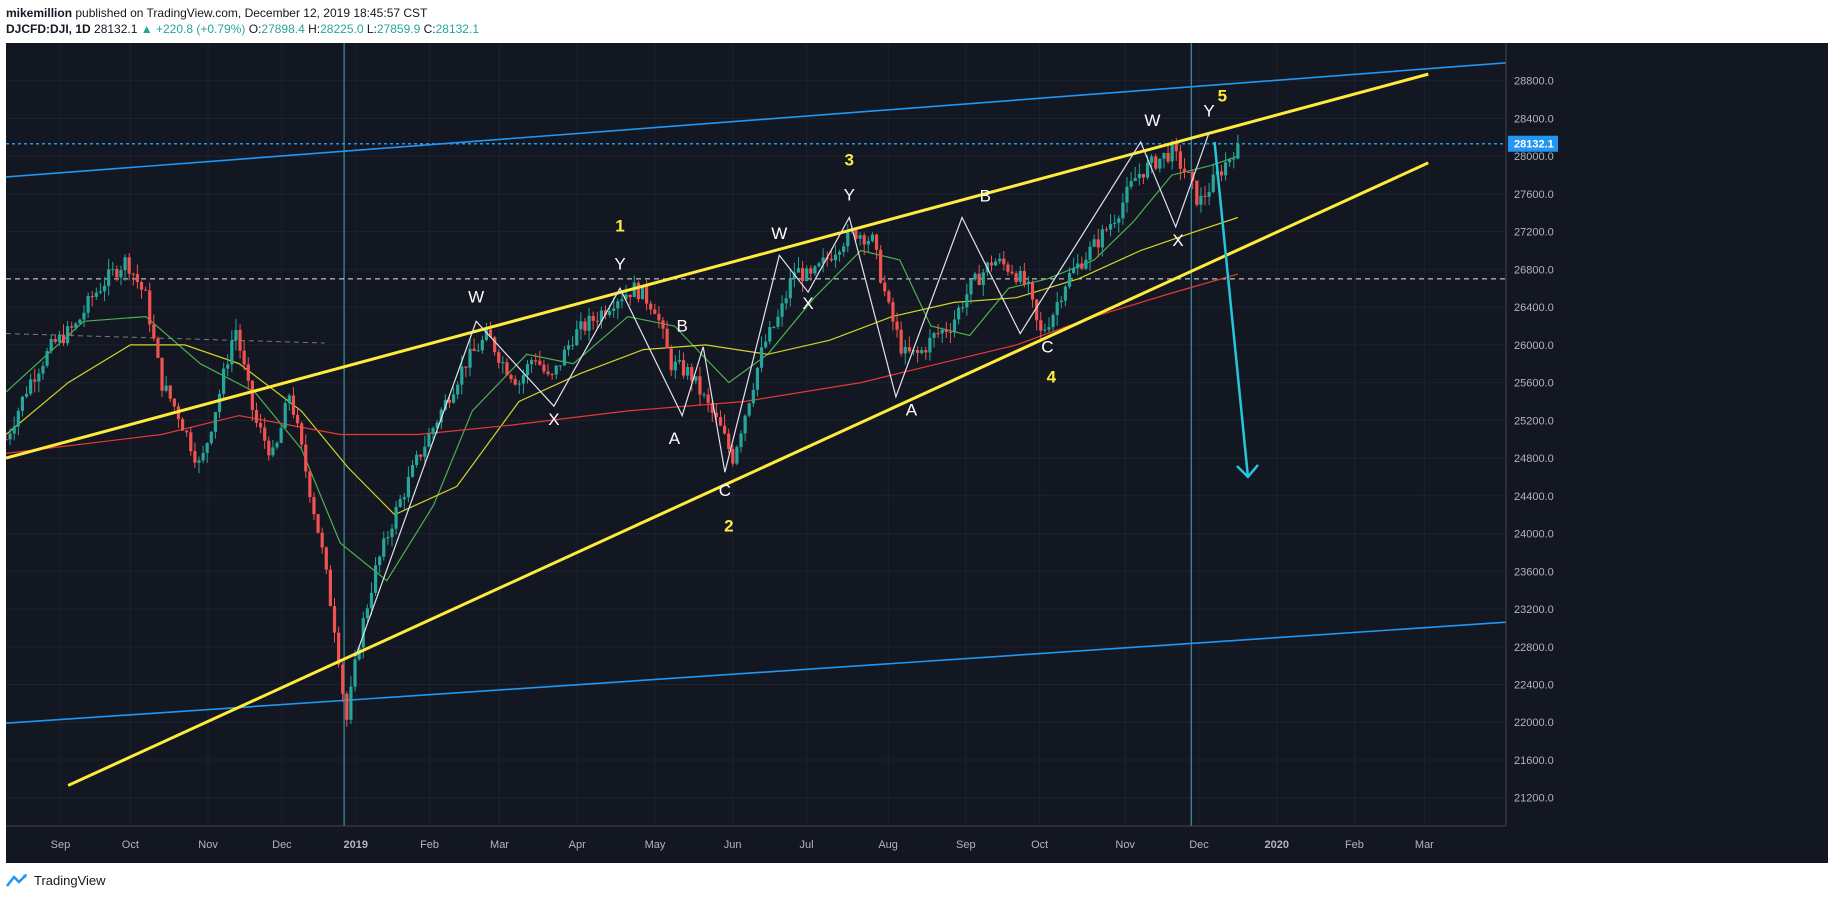 The height and width of the screenshot is (898, 1828). What do you see at coordinates (48, 29) in the screenshot?
I see `symbol-label: DJCFD:DJI, 1D` at bounding box center [48, 29].